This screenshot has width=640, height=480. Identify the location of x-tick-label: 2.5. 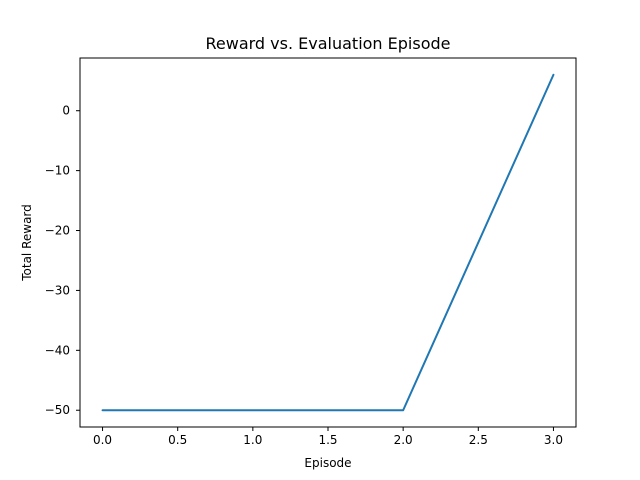
(478, 440).